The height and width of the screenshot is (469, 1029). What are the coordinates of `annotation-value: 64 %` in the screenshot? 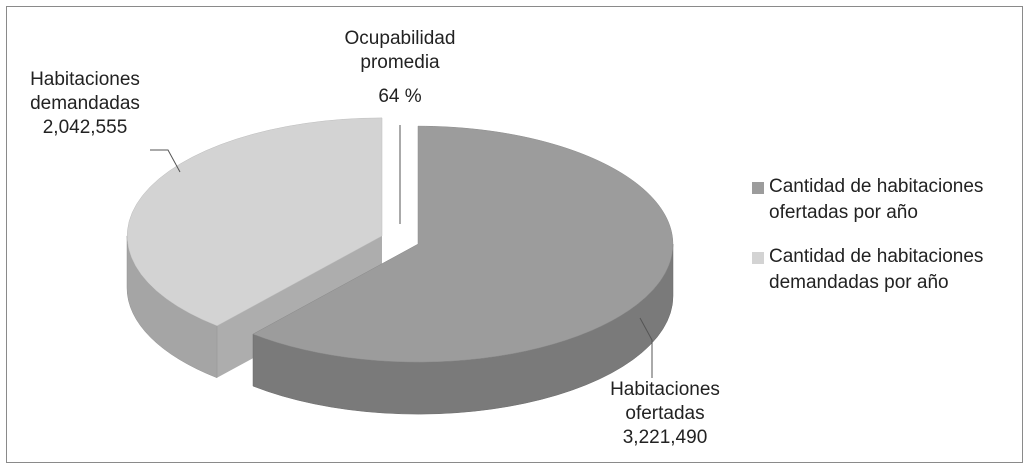 It's located at (400, 96).